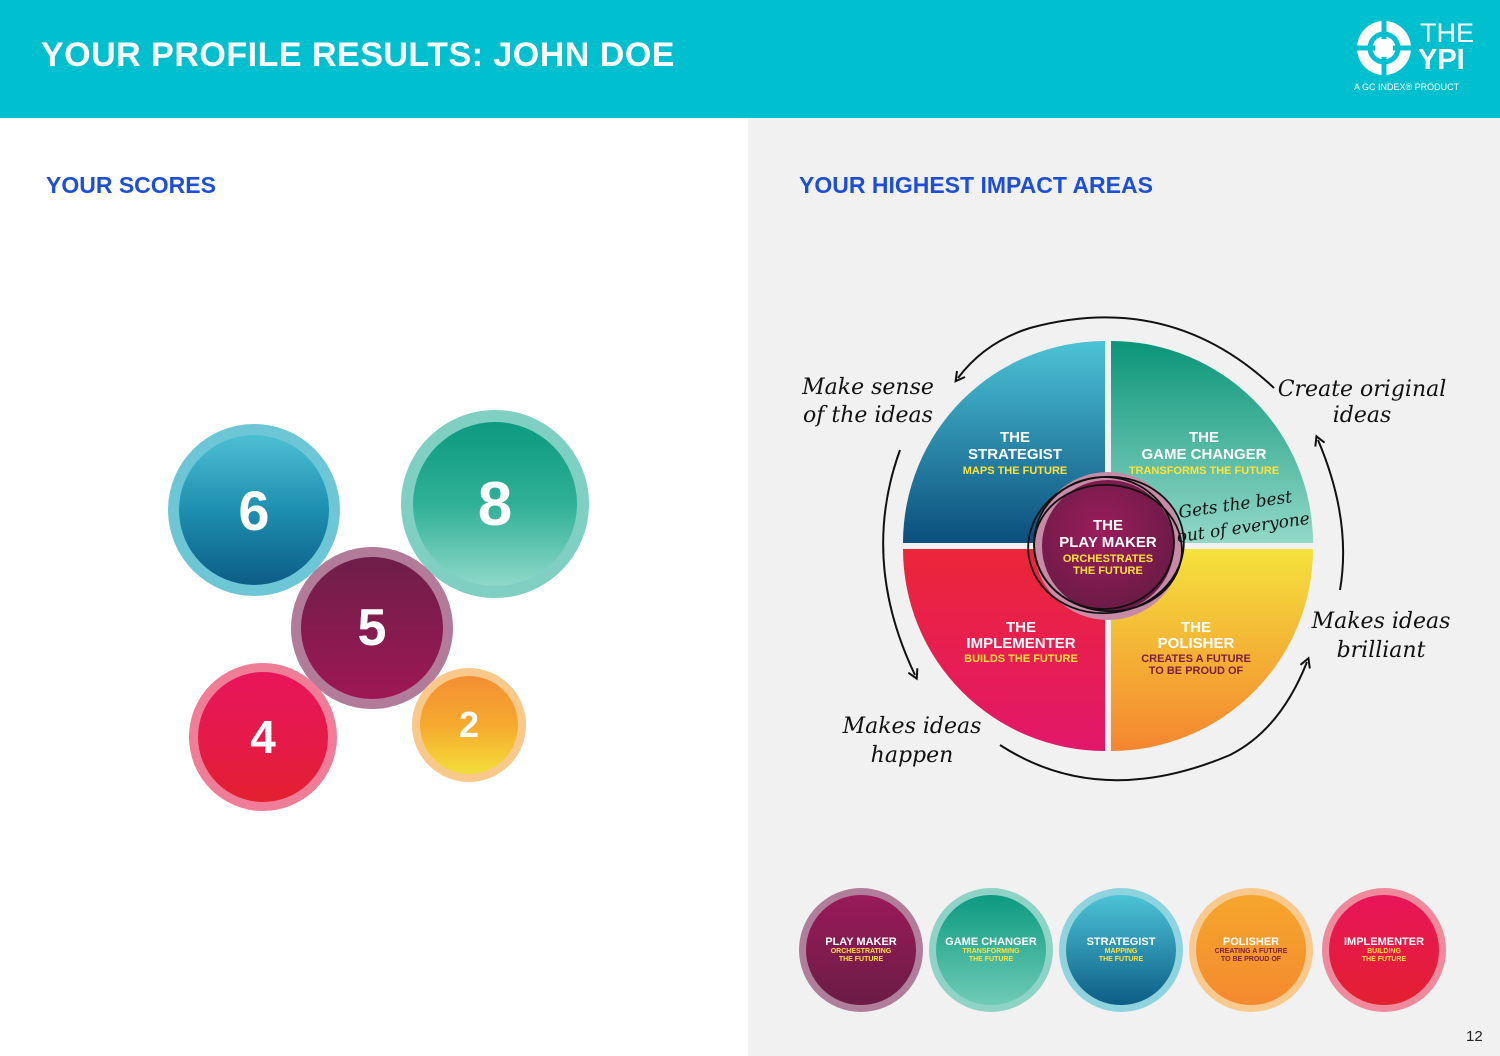 This screenshot has width=1500, height=1056. What do you see at coordinates (1251, 942) in the screenshot?
I see `badge-polisher-name: POLISHER` at bounding box center [1251, 942].